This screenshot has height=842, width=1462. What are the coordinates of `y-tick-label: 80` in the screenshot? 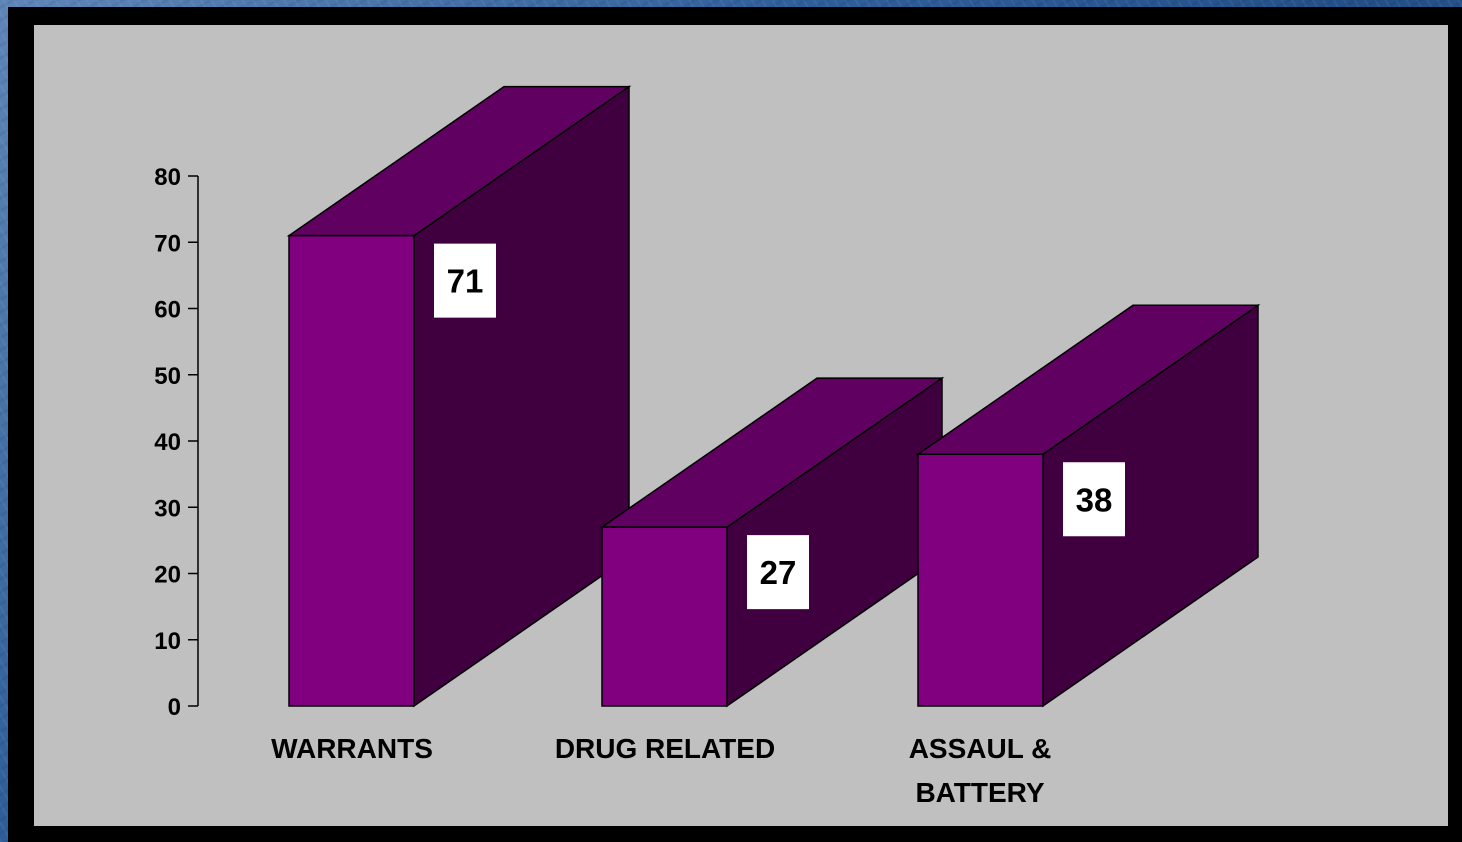 It's located at (167, 177).